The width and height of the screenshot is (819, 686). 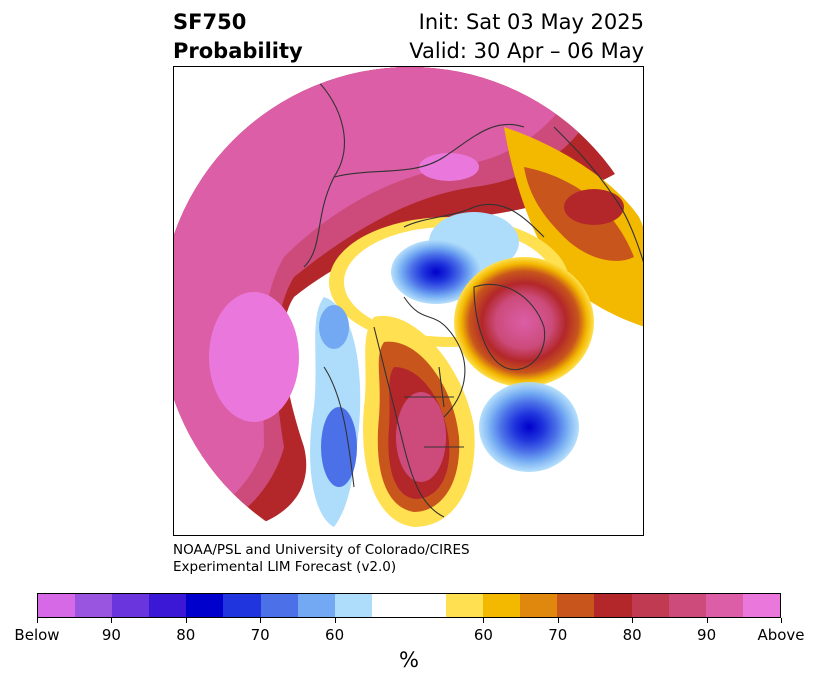 What do you see at coordinates (409, 660) in the screenshot?
I see `colorbar-unit: %` at bounding box center [409, 660].